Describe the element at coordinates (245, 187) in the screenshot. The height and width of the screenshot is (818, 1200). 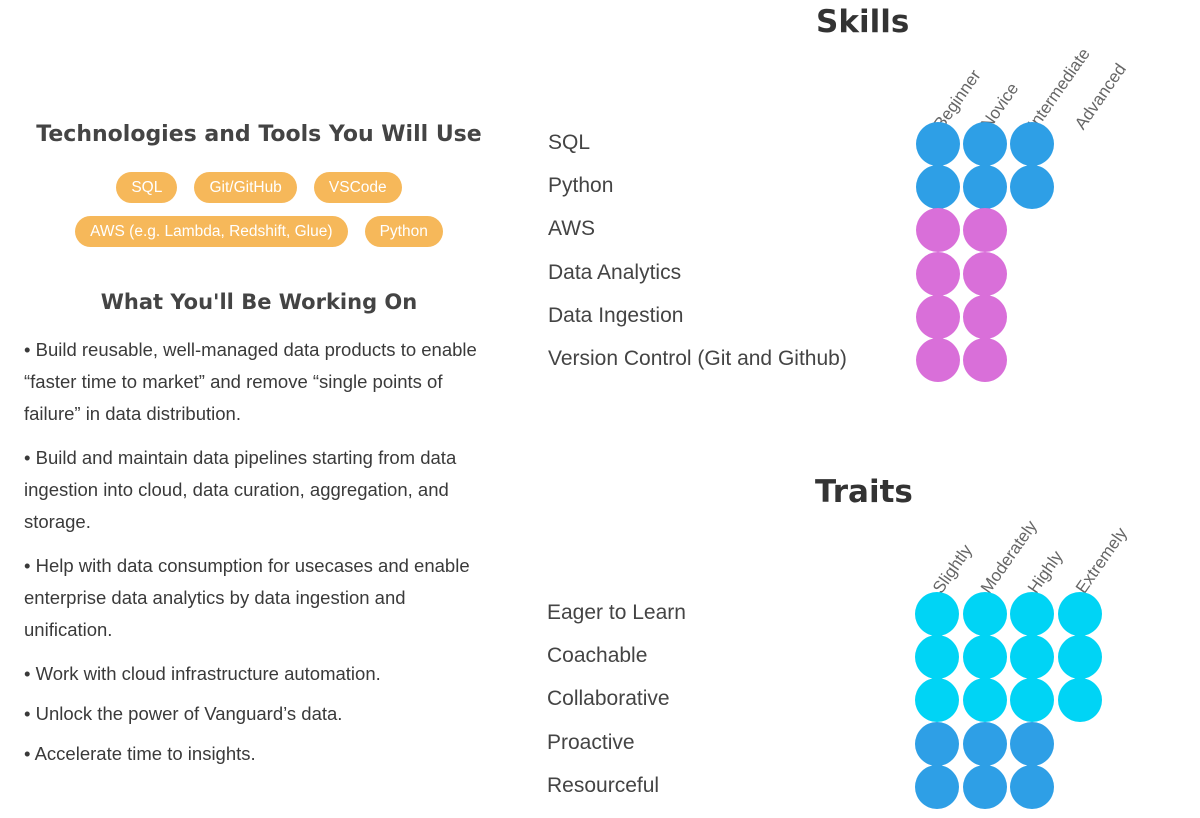
I see `tag-git-github: Git/GitHub` at that location.